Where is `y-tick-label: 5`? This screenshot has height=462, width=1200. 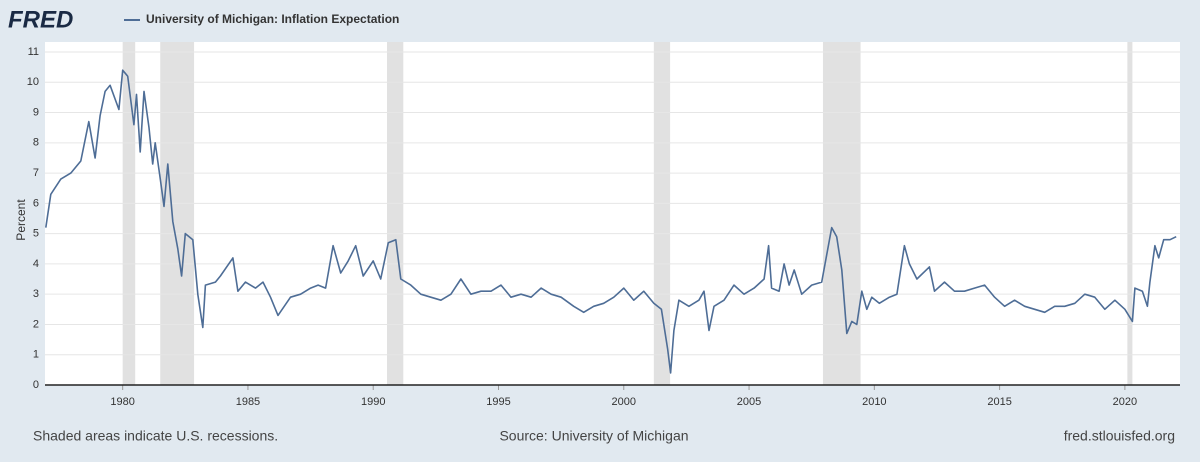
y-tick-label: 5 is located at coordinates (36, 234).